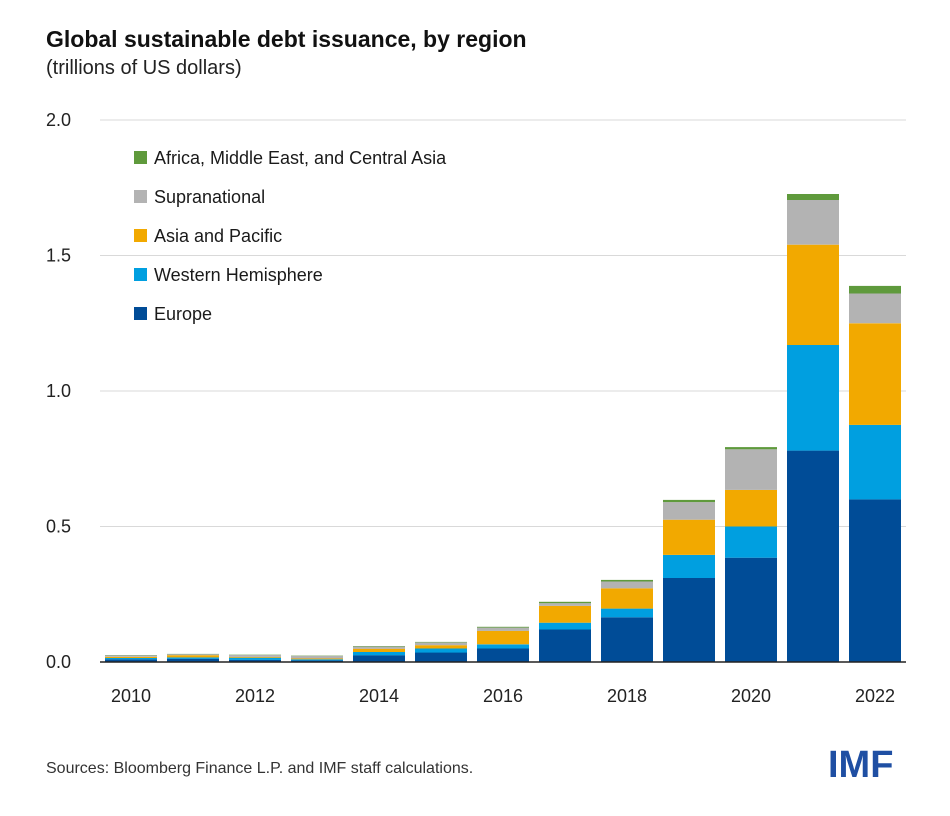  I want to click on legend-label: Asia and Pacific, so click(218, 236).